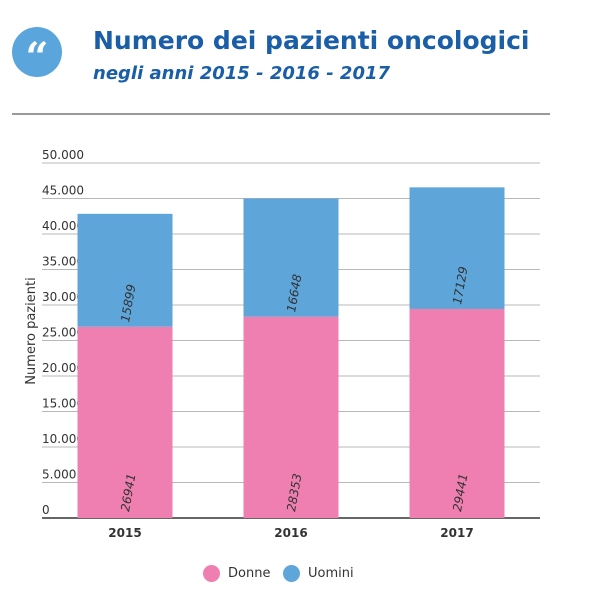 The width and height of the screenshot is (600, 598). I want to click on legend-label-uomini: Uomini, so click(331, 573).